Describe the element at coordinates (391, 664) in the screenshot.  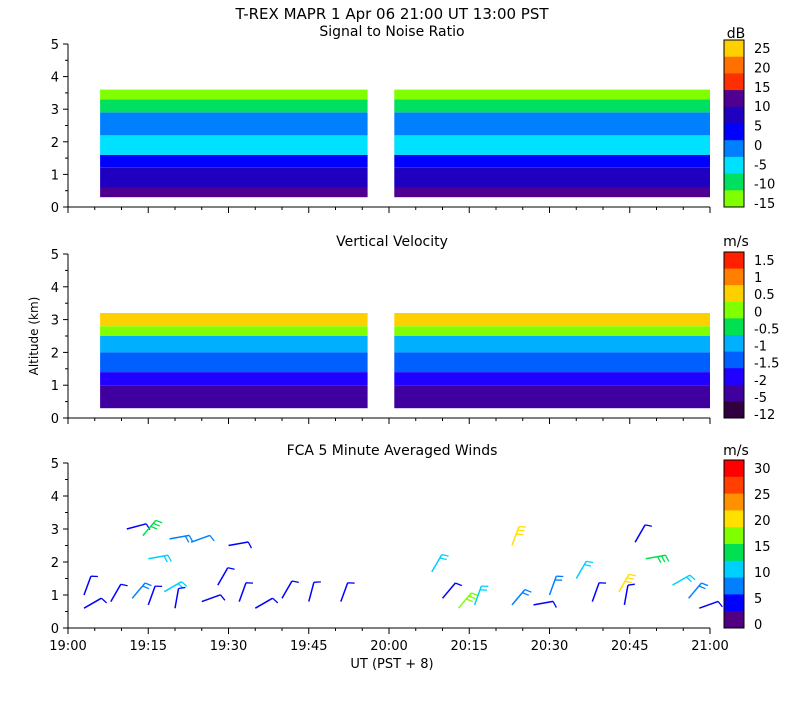
I see `x-axis-label: UT (PST + 8)` at that location.